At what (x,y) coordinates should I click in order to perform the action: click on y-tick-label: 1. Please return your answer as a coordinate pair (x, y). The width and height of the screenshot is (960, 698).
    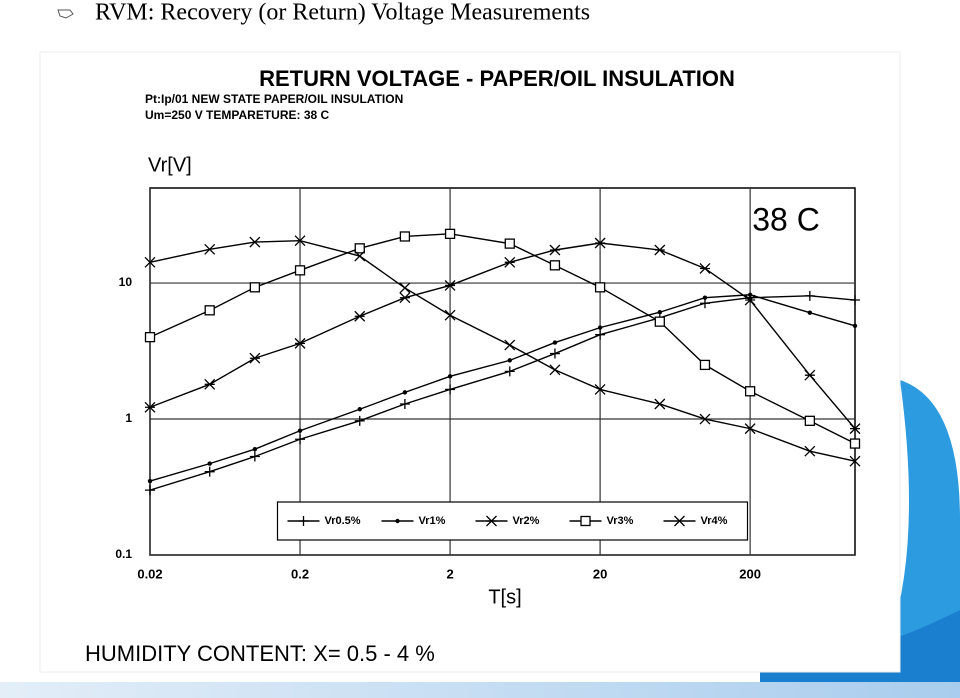
    Looking at the image, I should click on (128, 418).